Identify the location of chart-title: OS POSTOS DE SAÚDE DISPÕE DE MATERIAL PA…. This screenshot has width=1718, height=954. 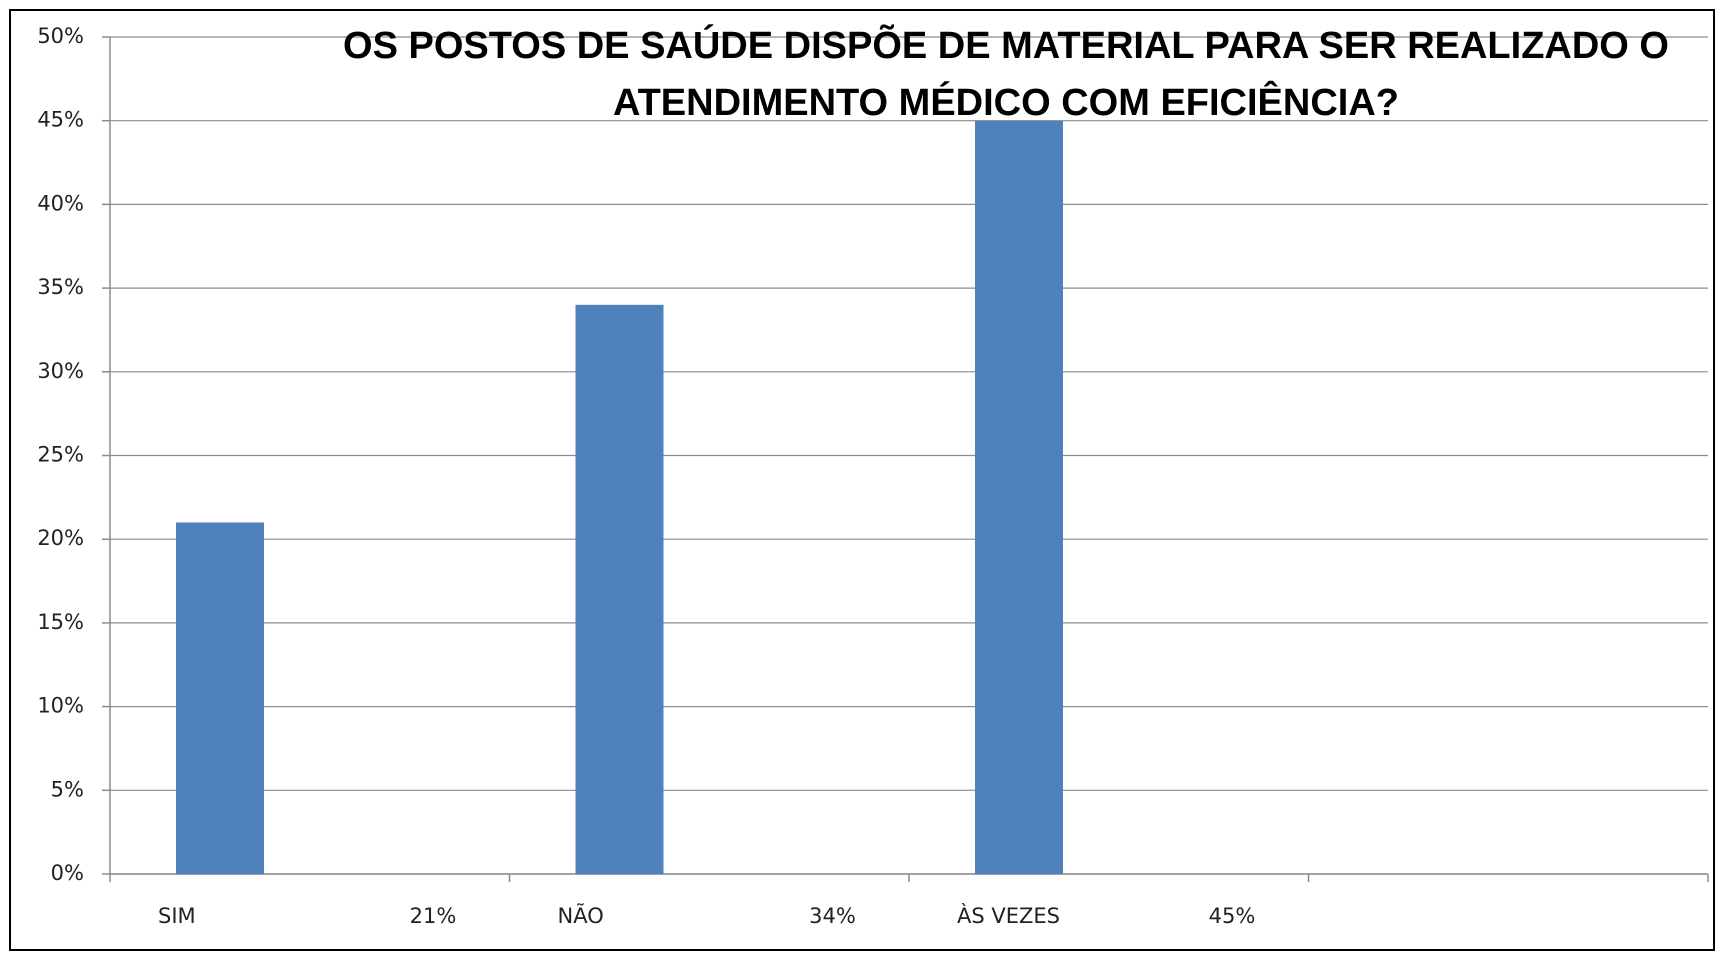
(1006, 45).